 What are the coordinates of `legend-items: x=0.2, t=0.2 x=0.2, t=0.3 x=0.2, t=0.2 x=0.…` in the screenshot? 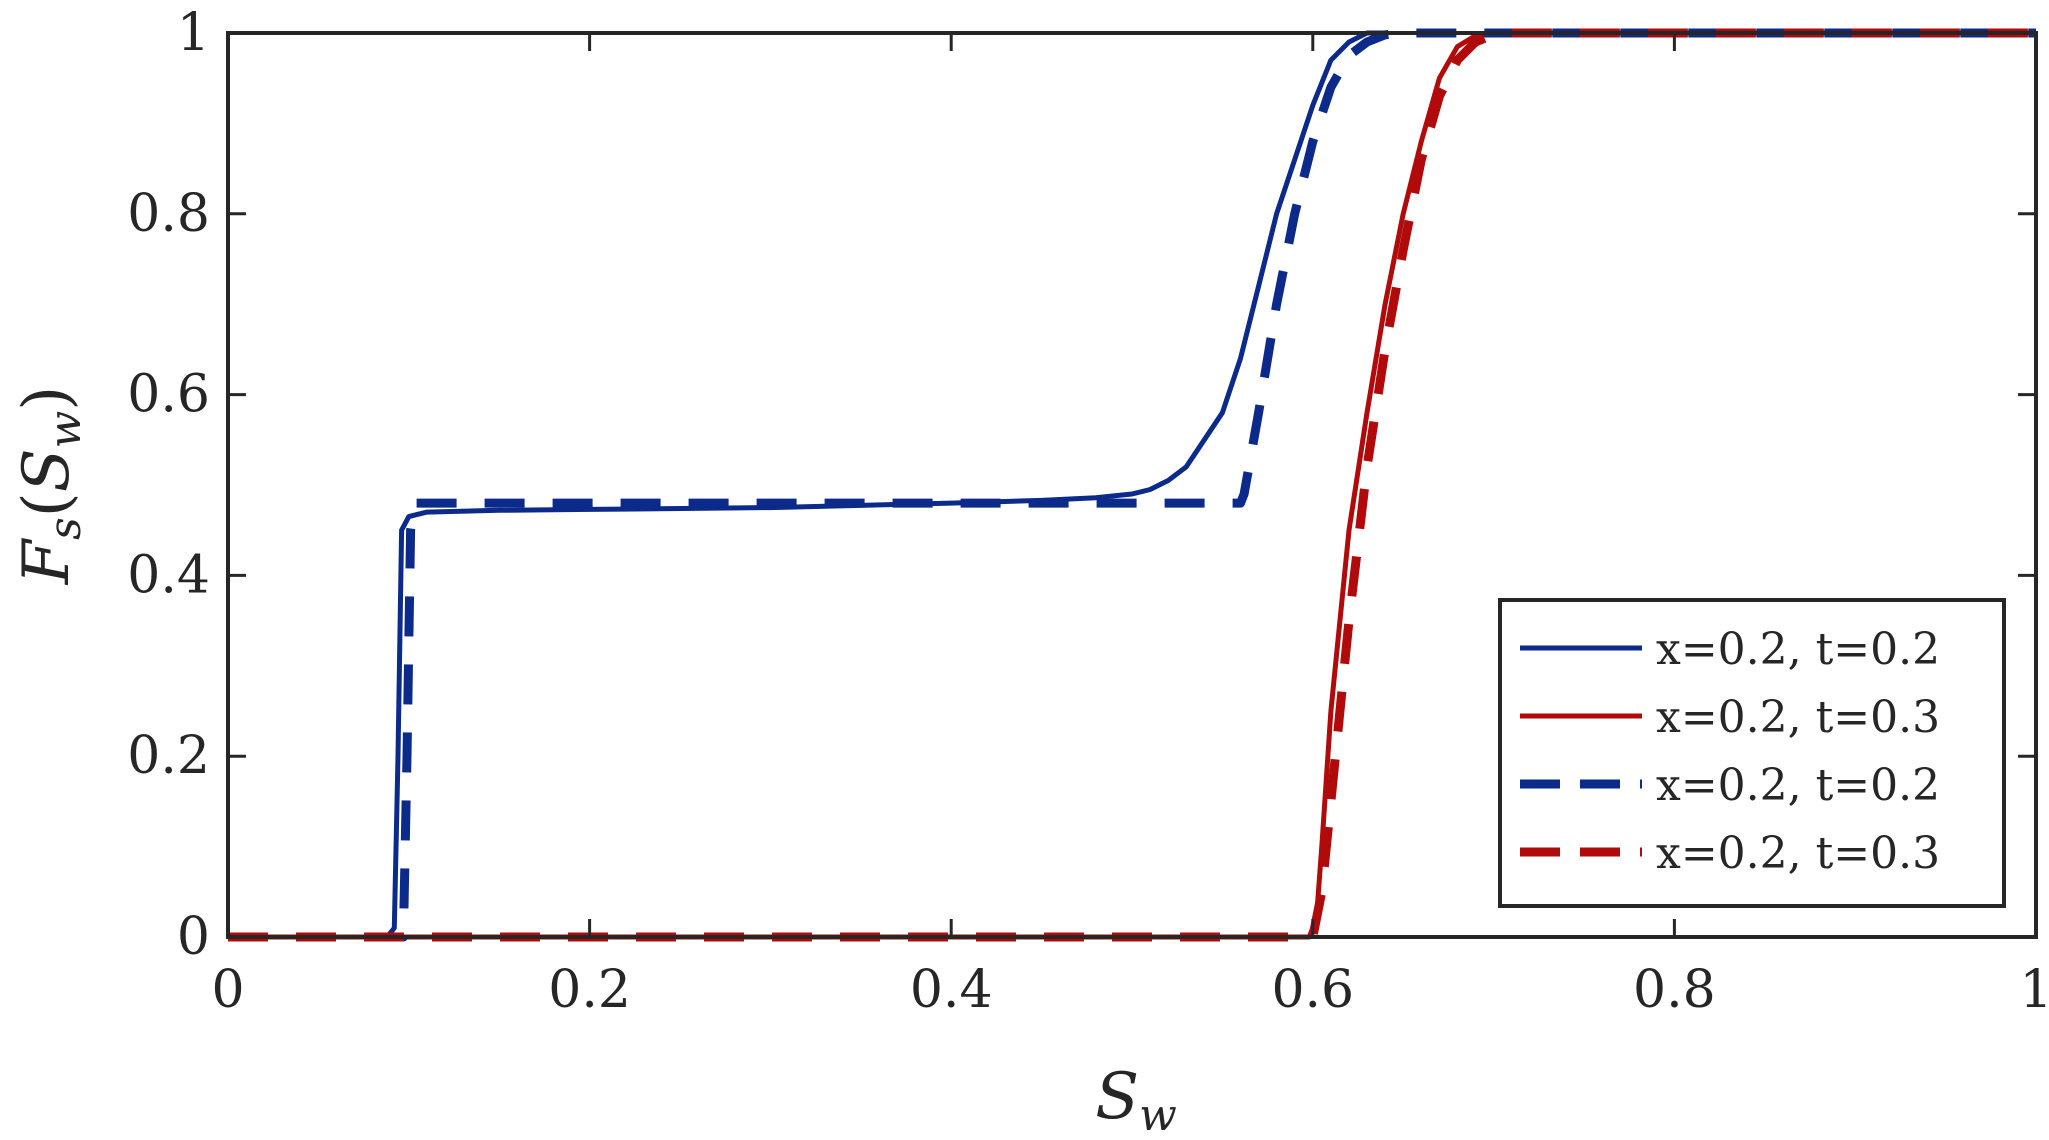 It's located at (1730, 751).